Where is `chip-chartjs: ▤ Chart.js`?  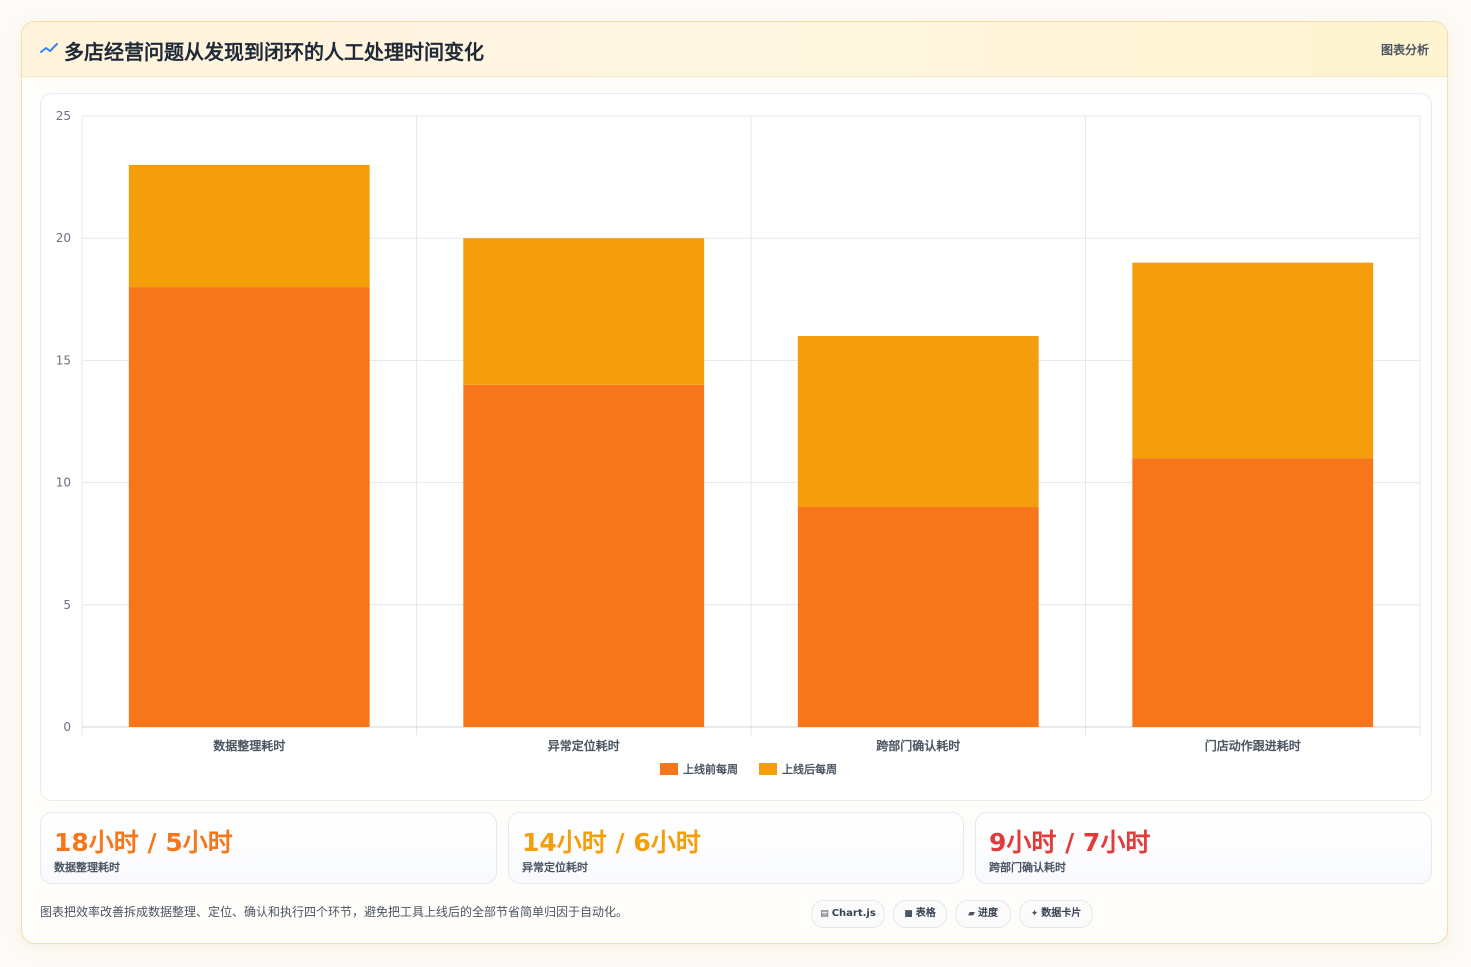 chip-chartjs: ▤ Chart.js is located at coordinates (848, 914).